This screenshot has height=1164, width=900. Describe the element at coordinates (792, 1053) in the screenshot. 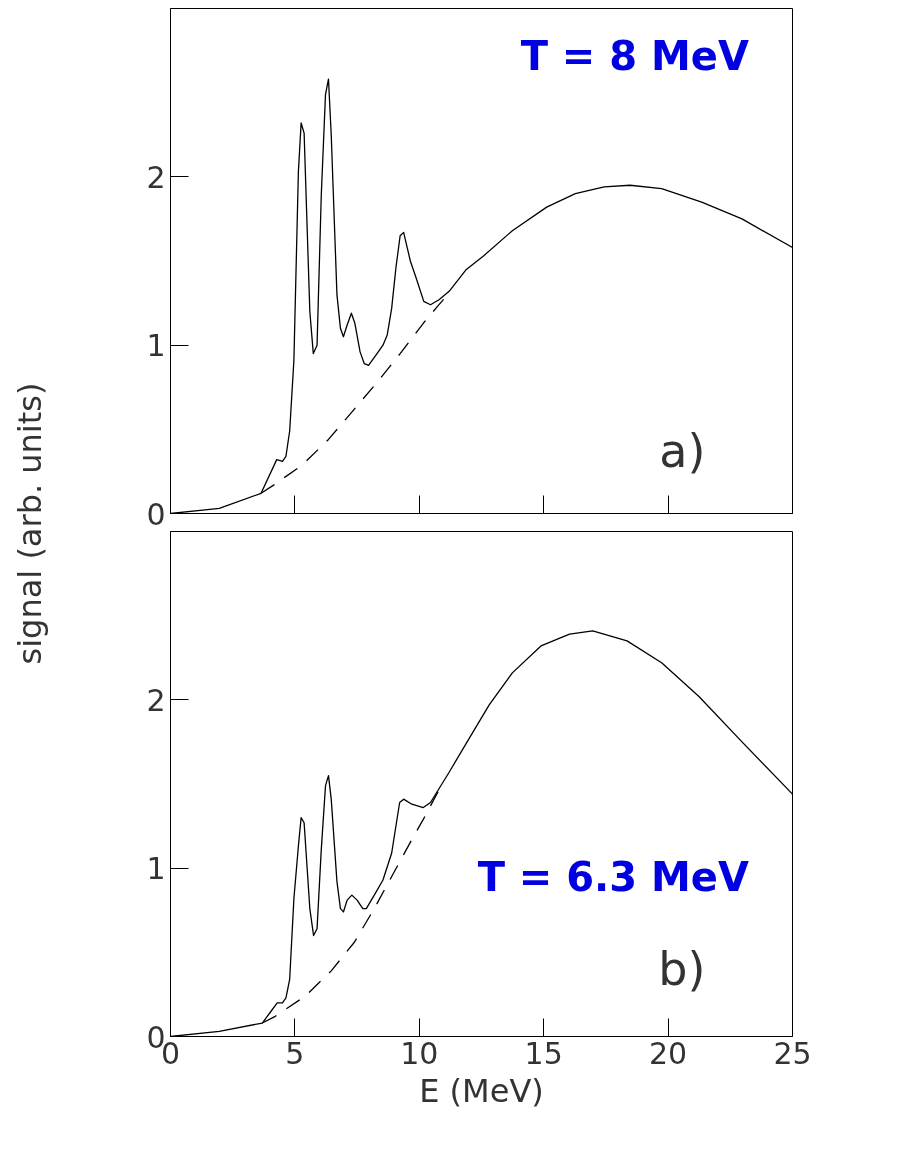

I see `x-tick-label: 25` at that location.